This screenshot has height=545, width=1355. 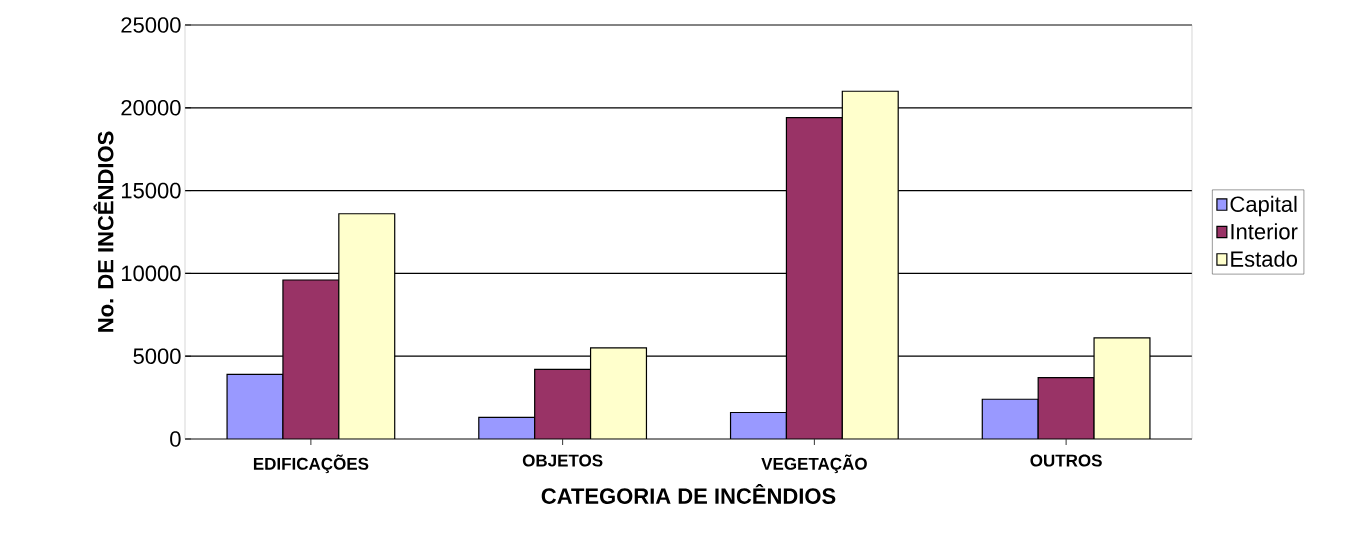 I want to click on y-tick-label: 0, so click(x=175, y=439).